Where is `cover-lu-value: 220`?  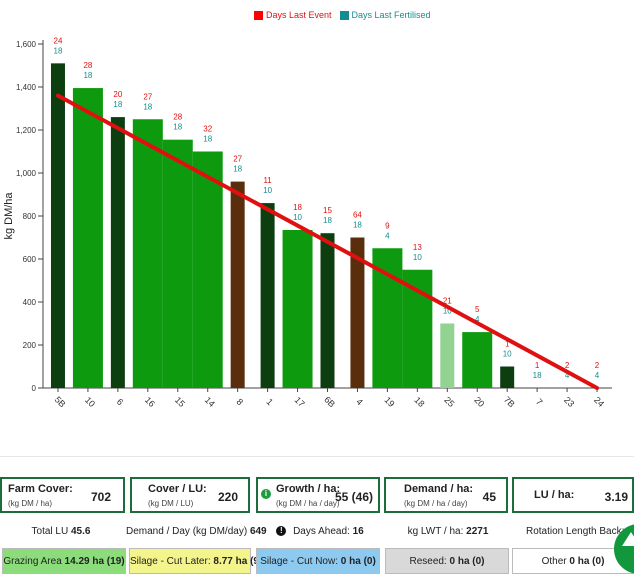 cover-lu-value: 220 is located at coordinates (227, 497).